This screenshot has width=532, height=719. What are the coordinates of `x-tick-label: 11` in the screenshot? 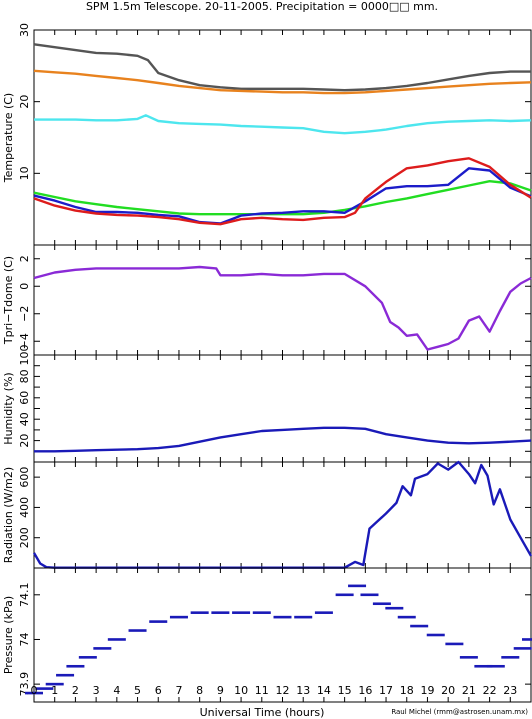 It's located at (262, 690).